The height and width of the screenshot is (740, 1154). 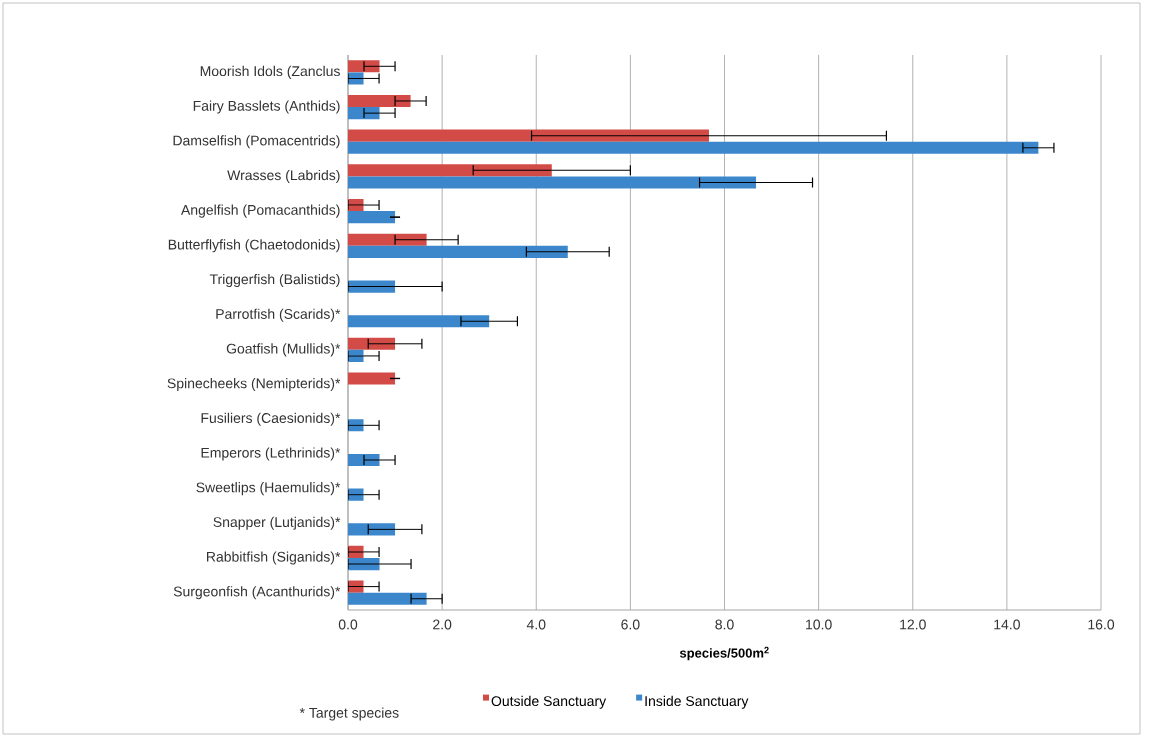 I want to click on x-axis-title: species/500m$^{2}$, so click(x=724, y=653).